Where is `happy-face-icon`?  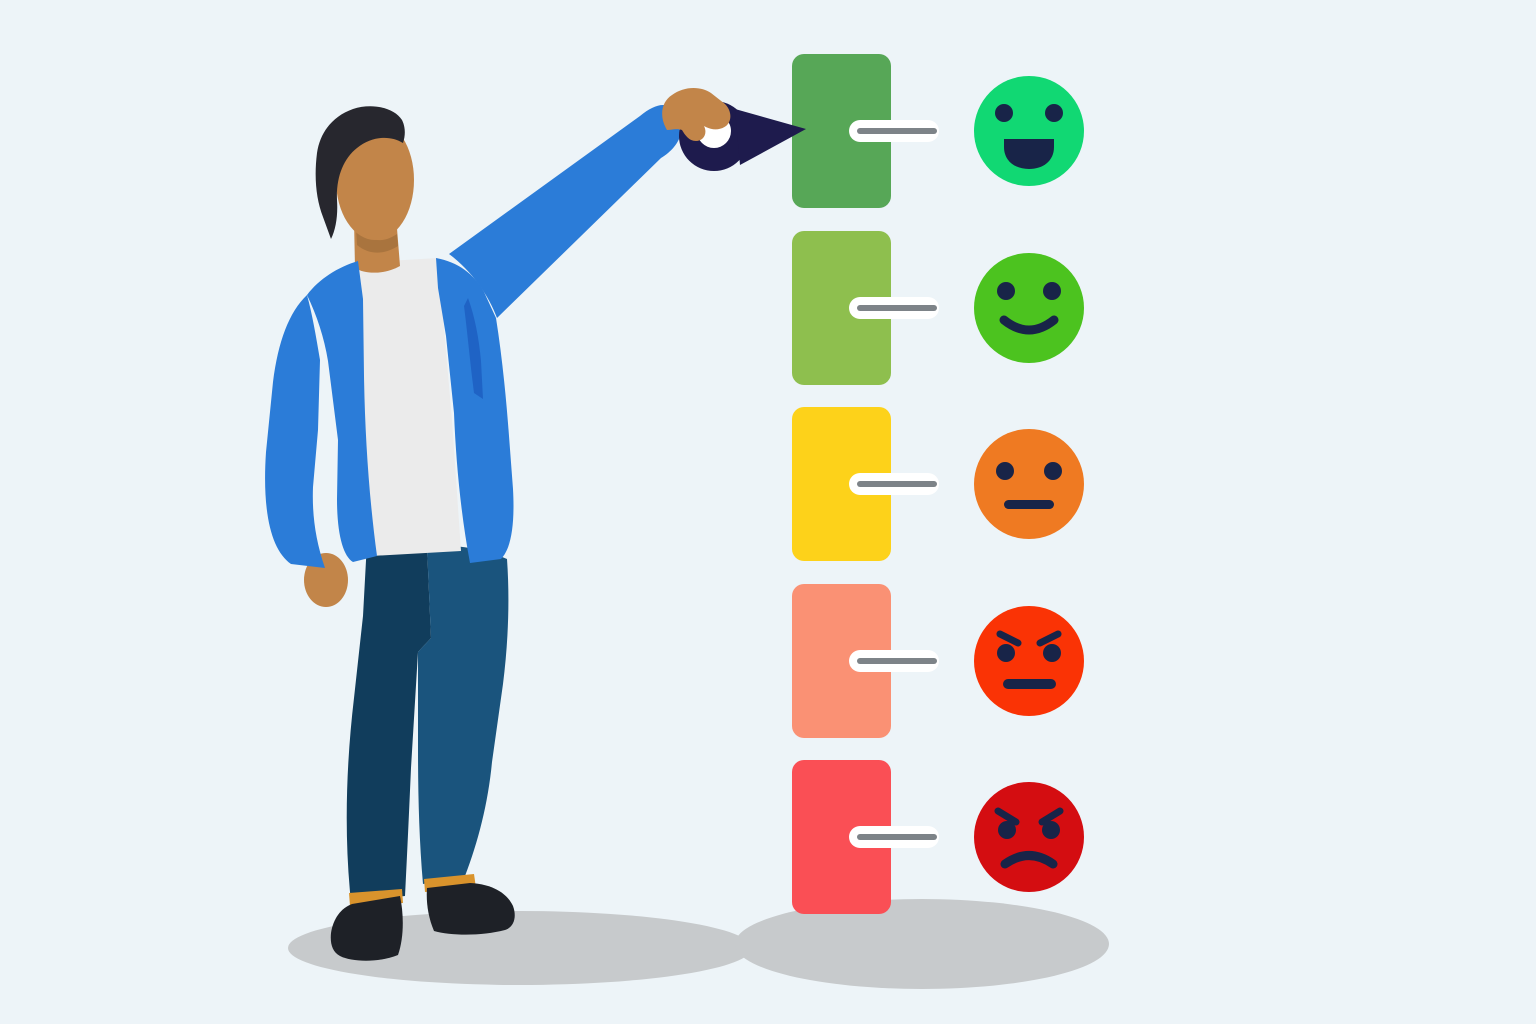
happy-face-icon is located at coordinates (1029, 308).